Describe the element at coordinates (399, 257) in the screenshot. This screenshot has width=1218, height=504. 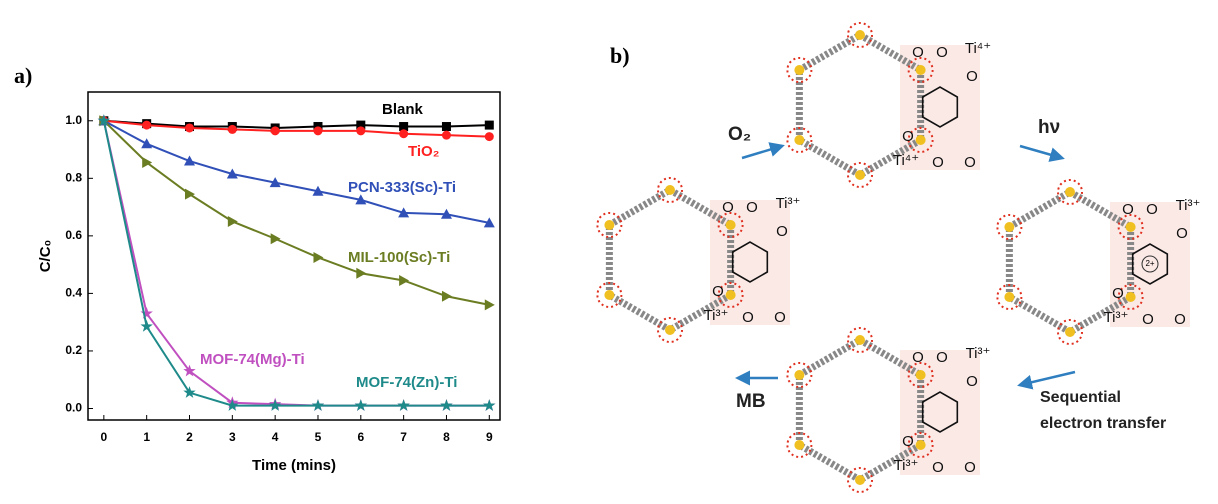
I see `series-label: MIL-100(Sc)-Ti` at that location.